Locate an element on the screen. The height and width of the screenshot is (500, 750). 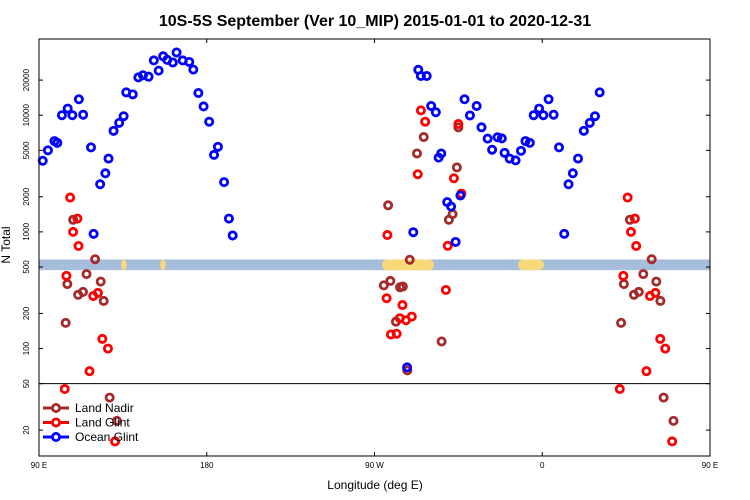
y-tick-label: 100 is located at coordinates (26, 348).